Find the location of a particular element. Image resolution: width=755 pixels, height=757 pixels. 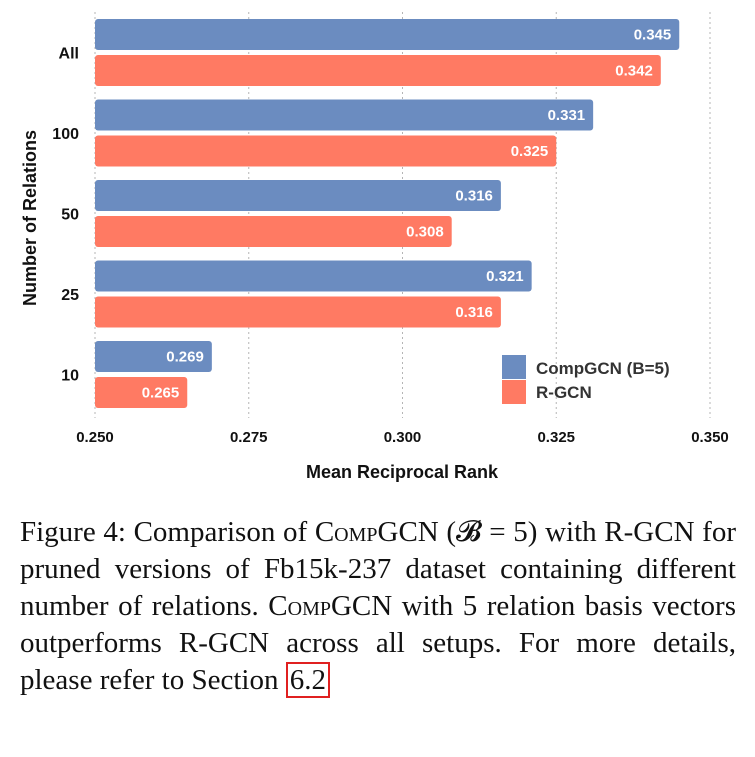

x-tick-label: 0.300 is located at coordinates (403, 437).